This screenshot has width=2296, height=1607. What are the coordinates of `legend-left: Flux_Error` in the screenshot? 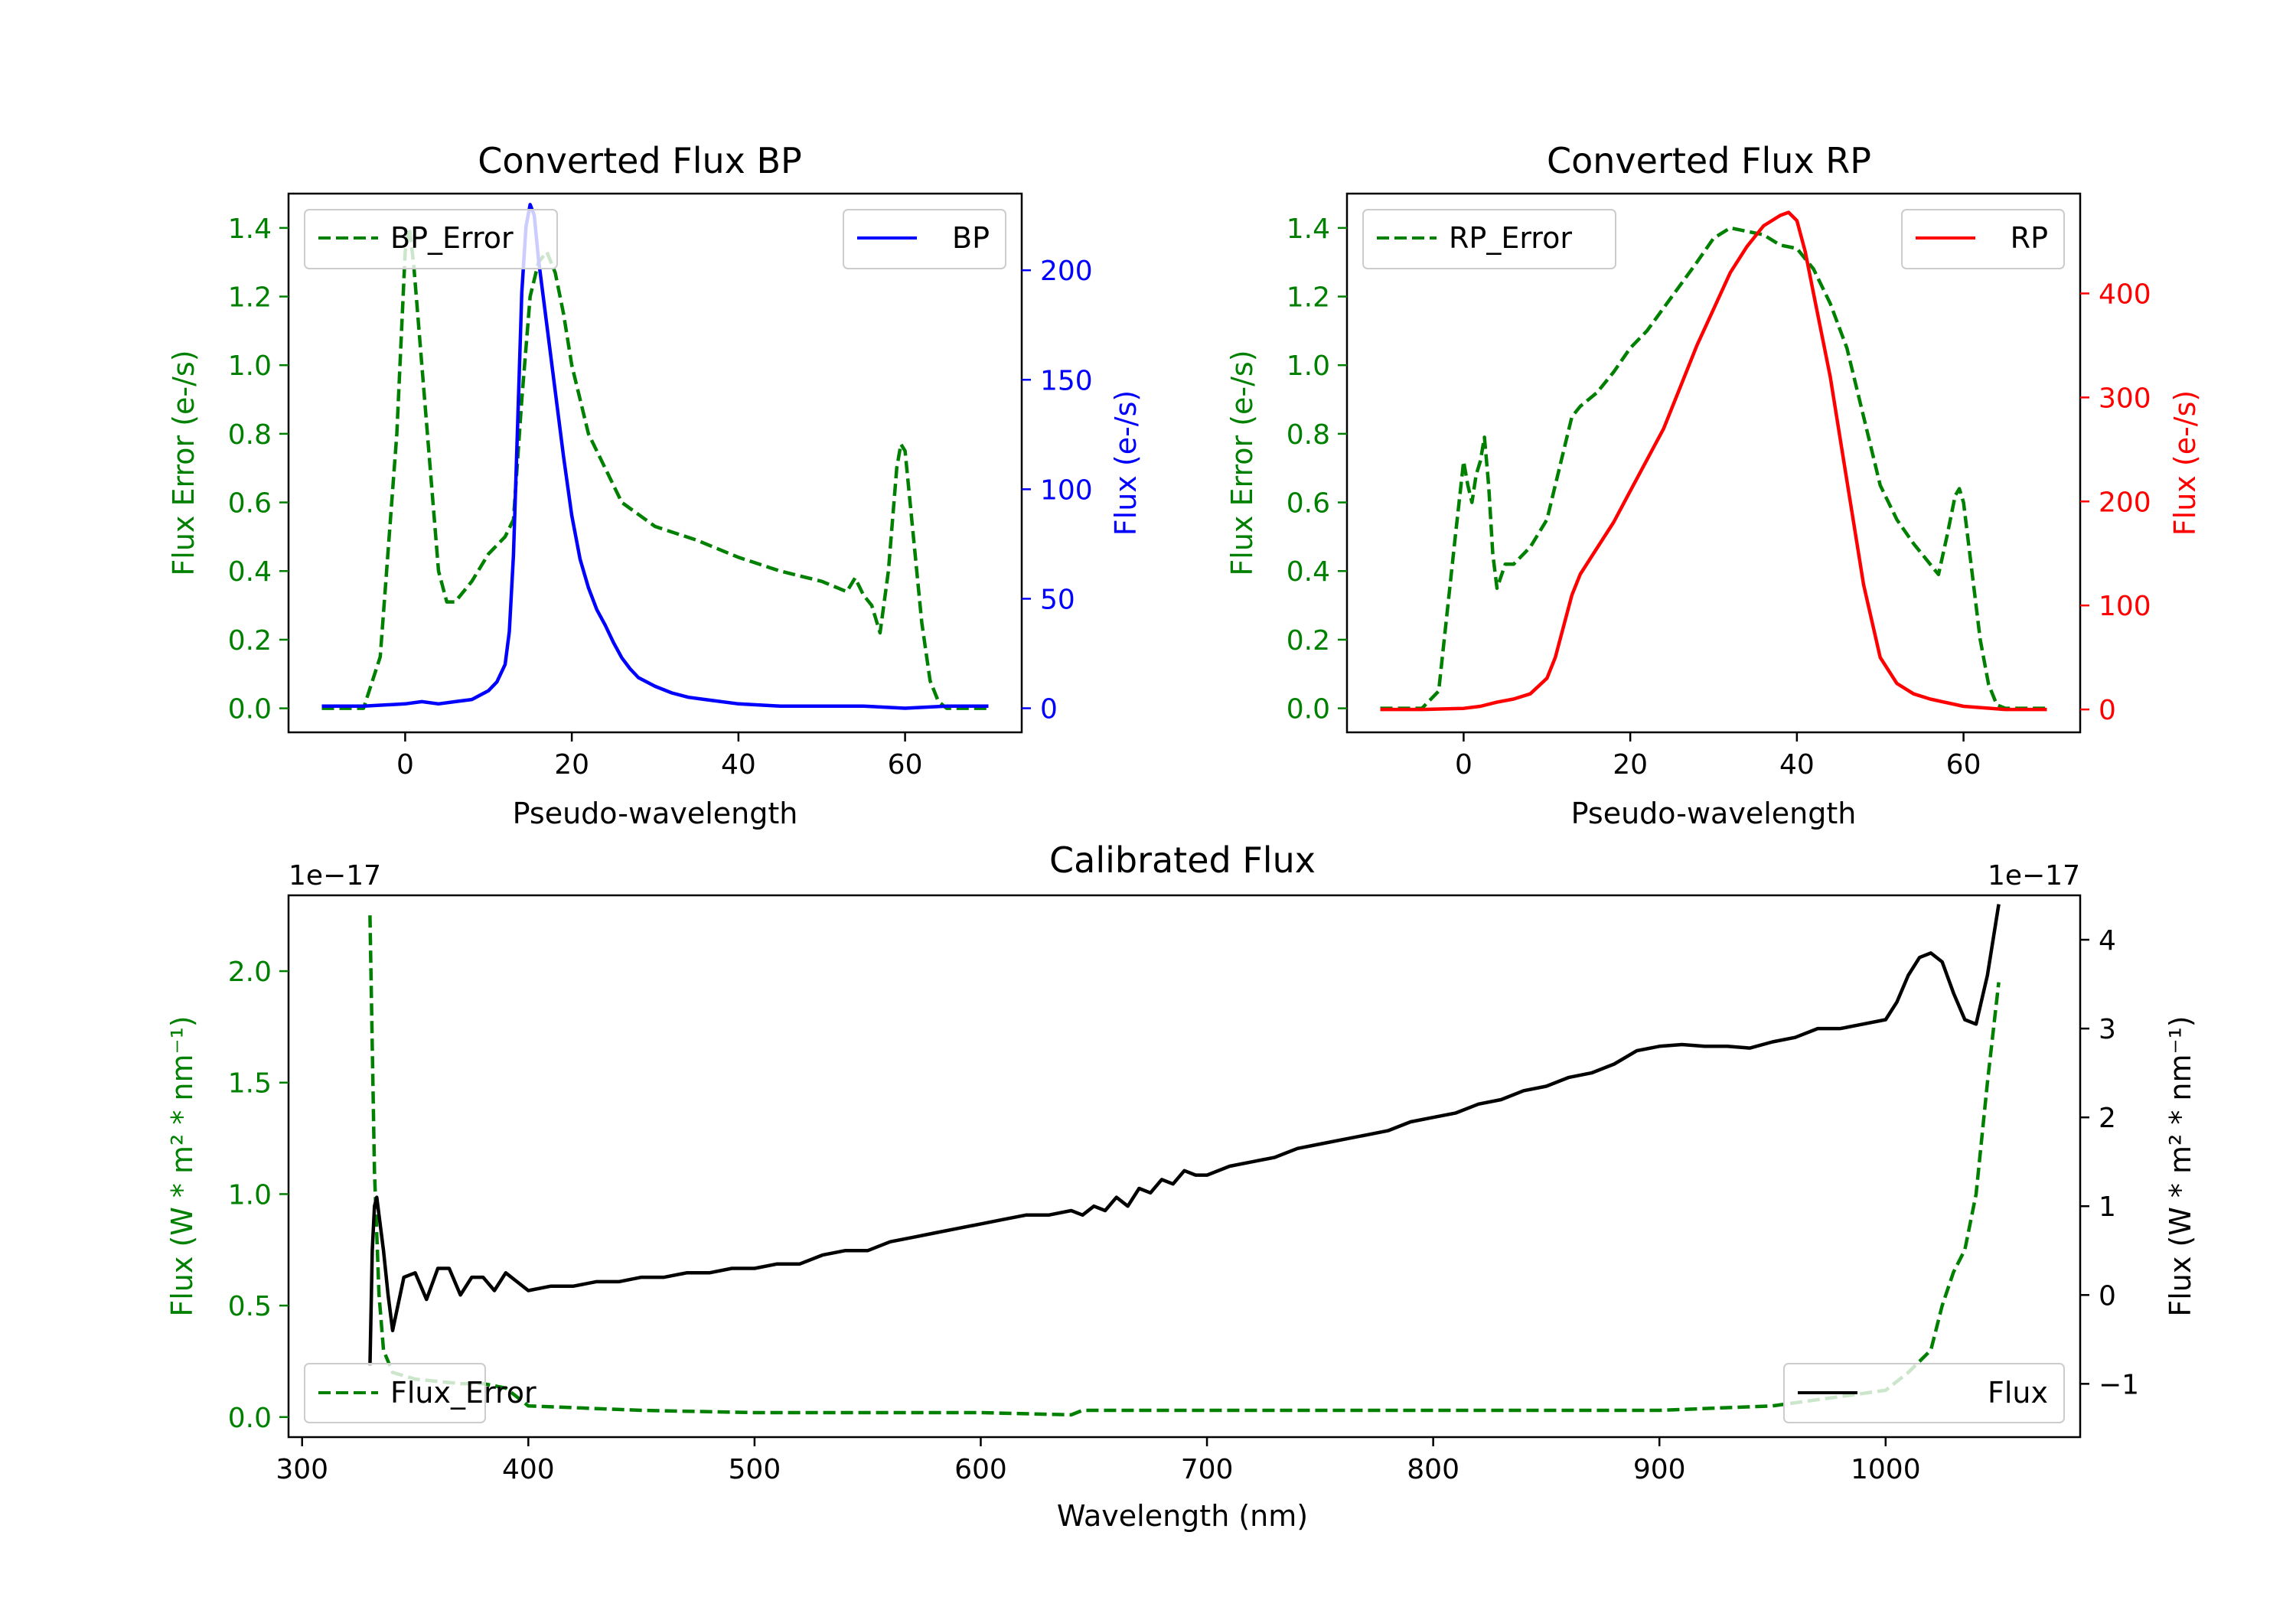 It's located at (420, 1393).